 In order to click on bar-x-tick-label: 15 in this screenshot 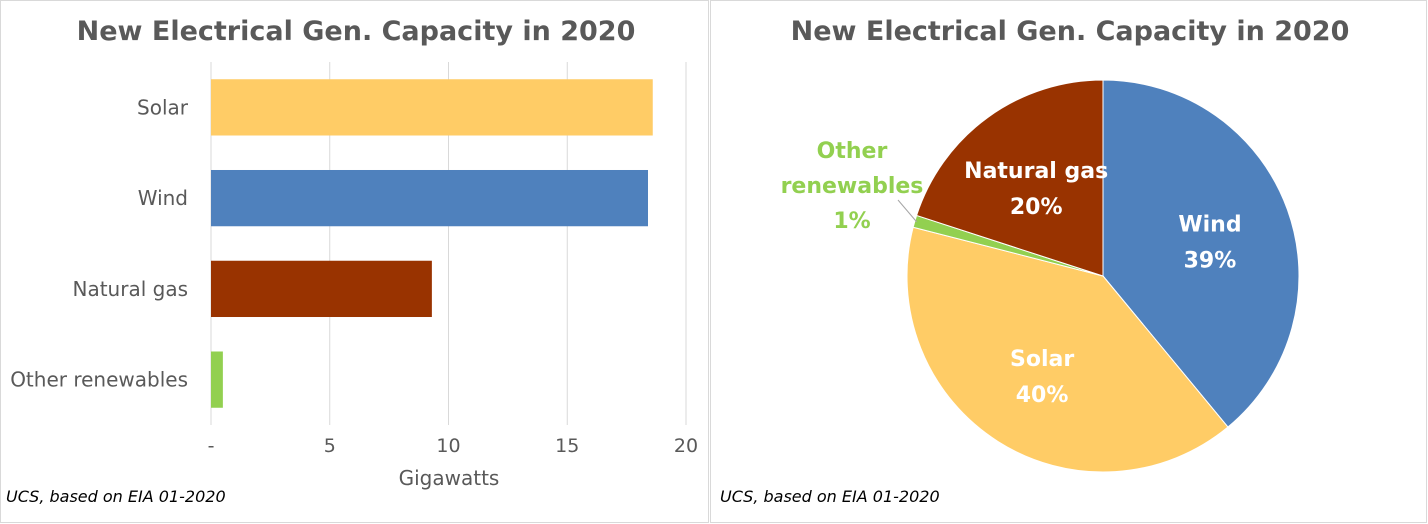, I will do `click(567, 446)`.